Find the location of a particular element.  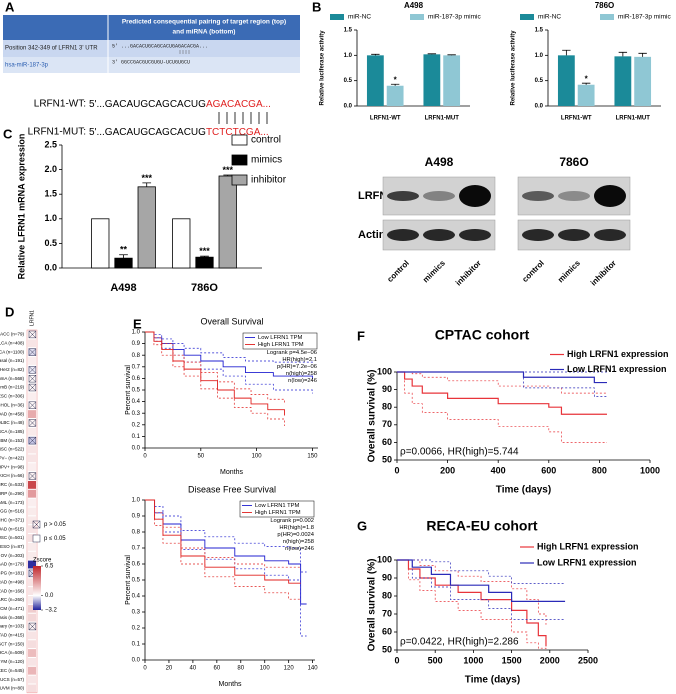

stat-text: HR(high)=1.8 is located at coordinates (296, 528).